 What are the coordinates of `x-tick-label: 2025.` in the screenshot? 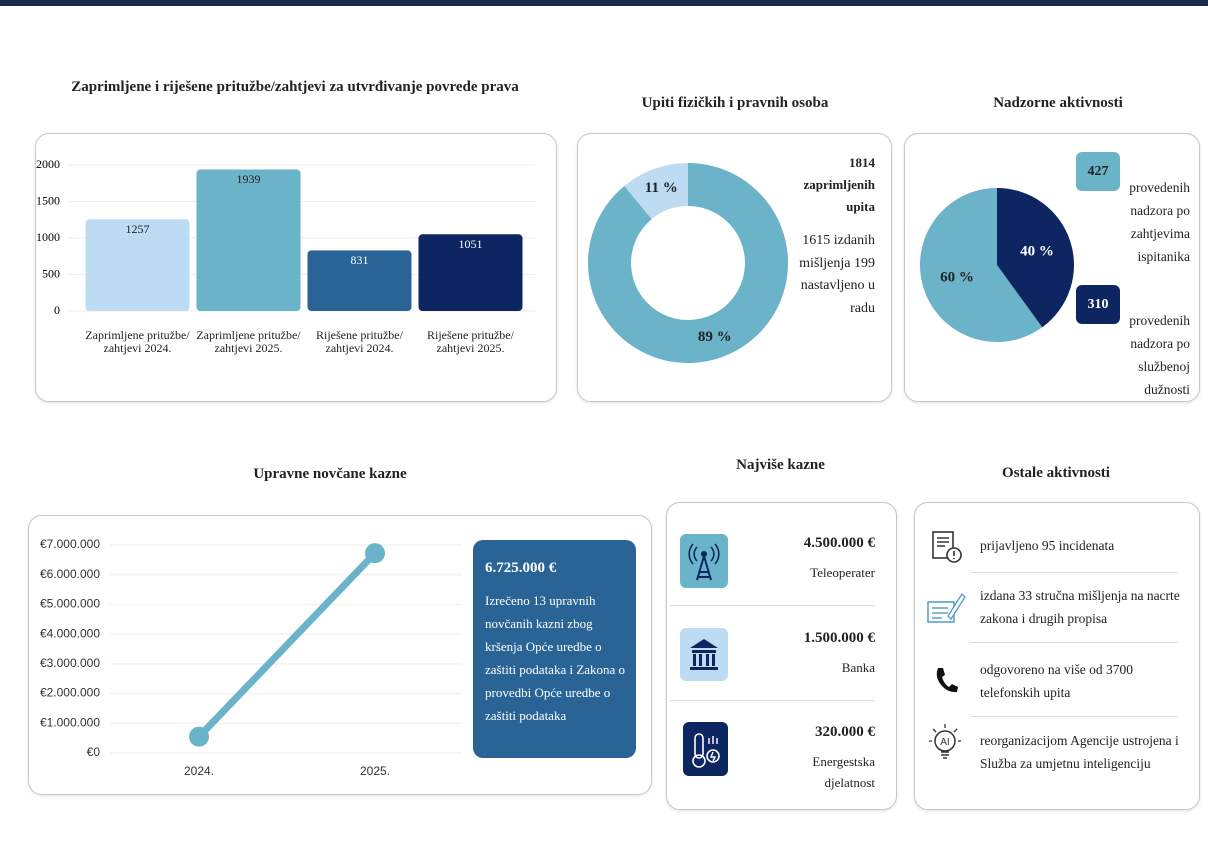 It's located at (375, 771).